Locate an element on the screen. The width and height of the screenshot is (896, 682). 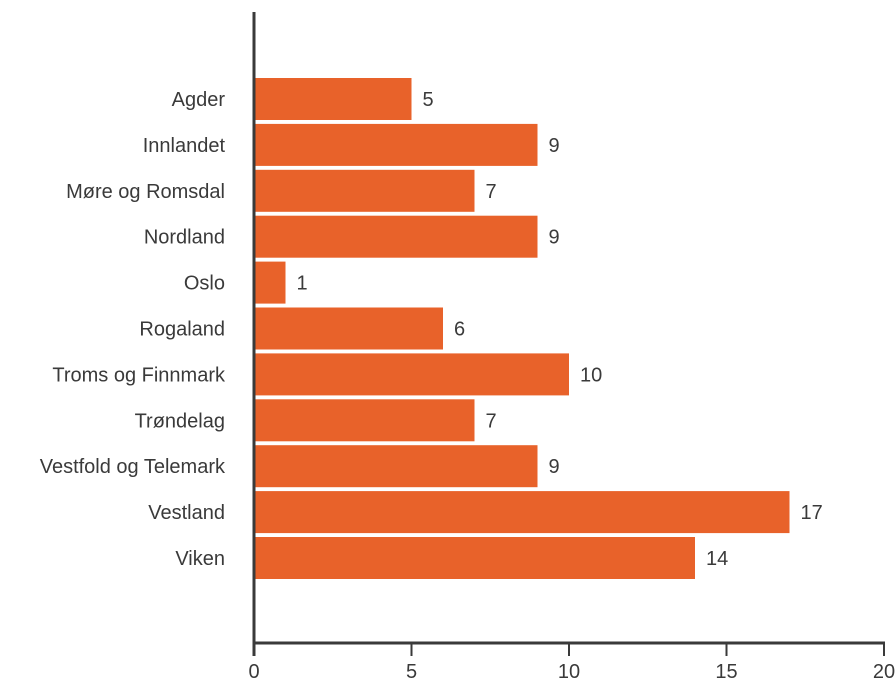
data-label: 1 is located at coordinates (302, 284).